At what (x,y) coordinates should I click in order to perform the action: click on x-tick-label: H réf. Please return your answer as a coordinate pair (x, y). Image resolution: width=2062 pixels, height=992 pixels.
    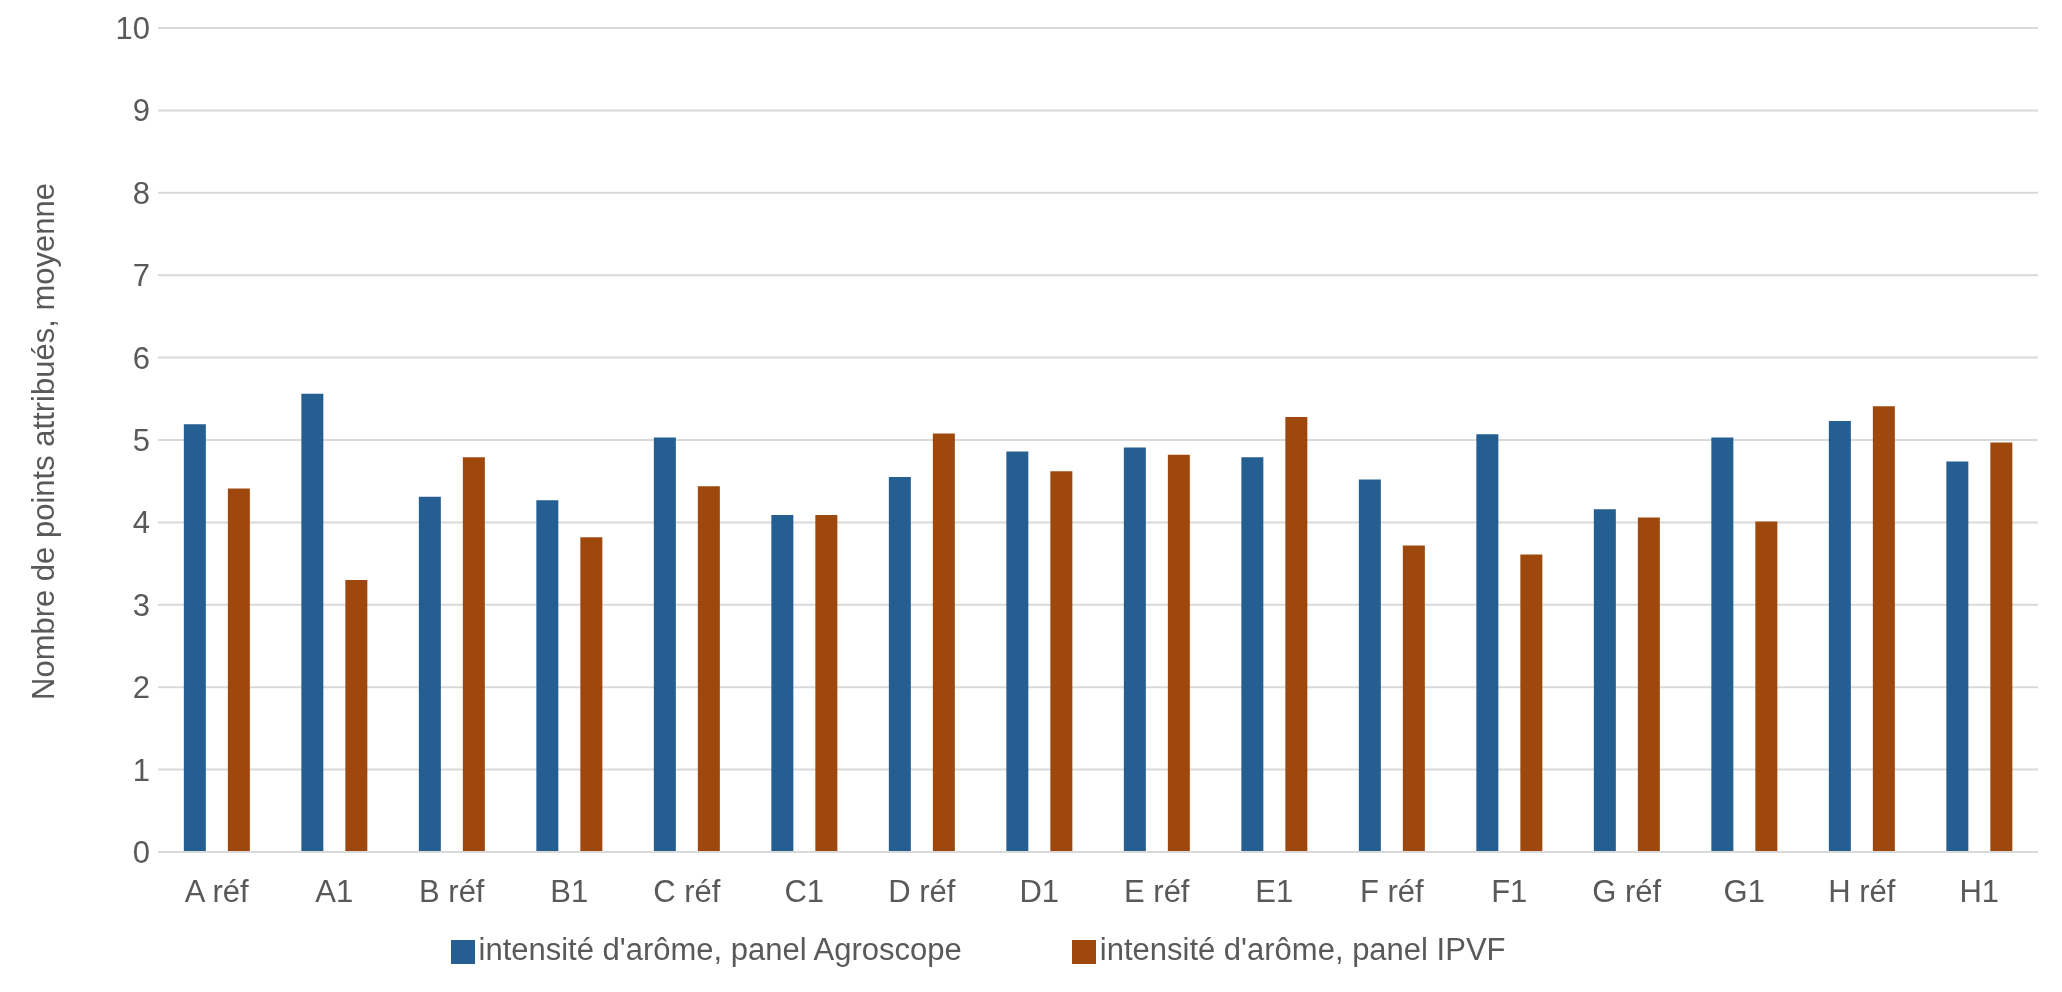
    Looking at the image, I should click on (1862, 892).